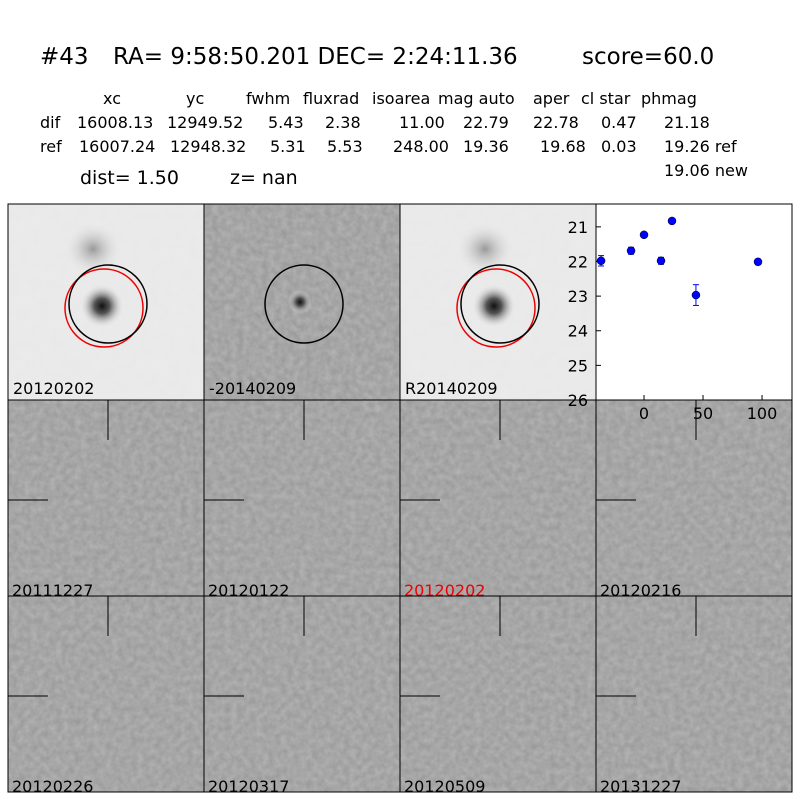  Describe the element at coordinates (117, 146) in the screenshot. I see `table-cell: 16007.24` at that location.